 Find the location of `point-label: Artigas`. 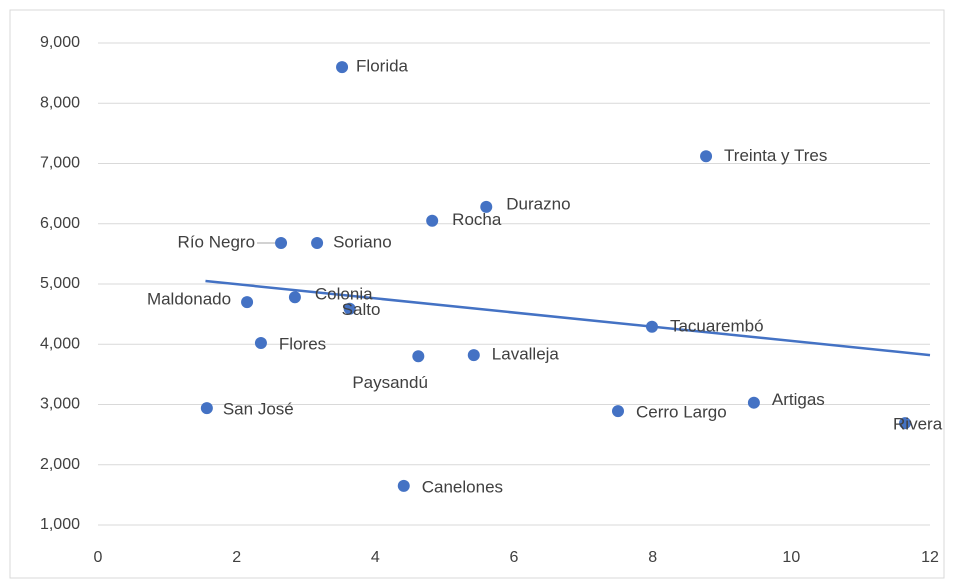

point-label: Artigas is located at coordinates (798, 399).